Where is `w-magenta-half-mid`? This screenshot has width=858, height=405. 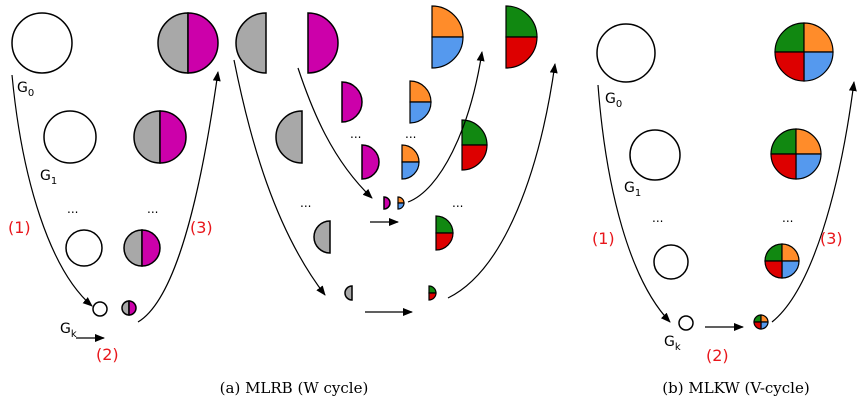 w-magenta-half-mid is located at coordinates (352, 102).